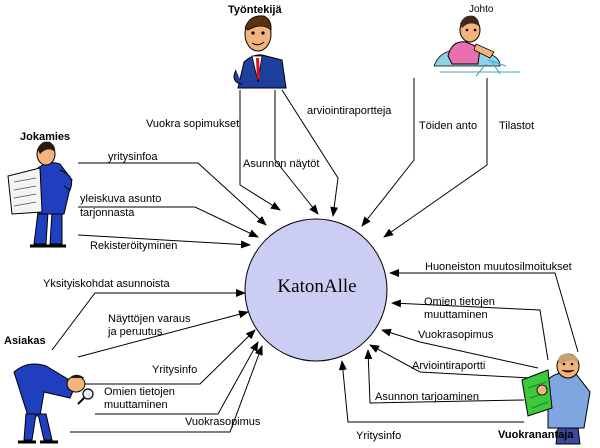 Image resolution: width=600 pixels, height=448 pixels. I want to click on jokamies-figure, so click(40, 194).